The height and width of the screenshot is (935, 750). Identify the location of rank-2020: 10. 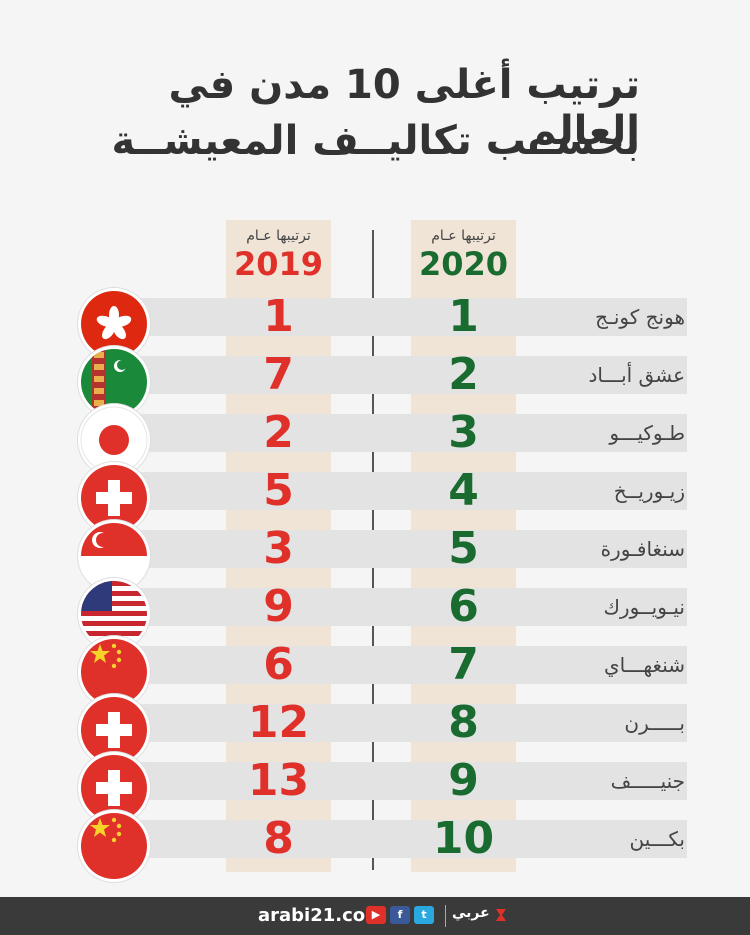
(463, 838).